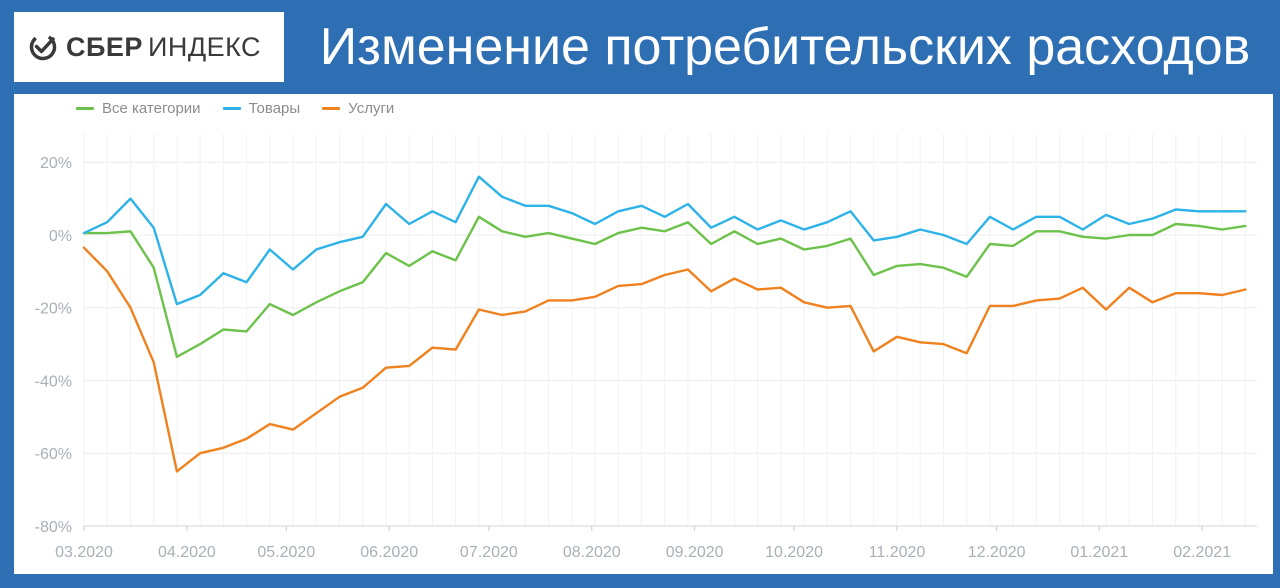  What do you see at coordinates (371, 108) in the screenshot?
I see `legend-label: Услуги` at bounding box center [371, 108].